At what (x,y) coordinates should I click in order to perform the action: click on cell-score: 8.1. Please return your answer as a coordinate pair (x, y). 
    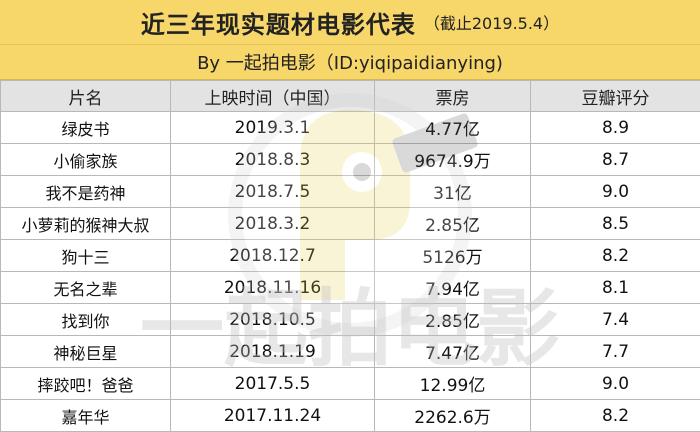
    Looking at the image, I should click on (615, 288).